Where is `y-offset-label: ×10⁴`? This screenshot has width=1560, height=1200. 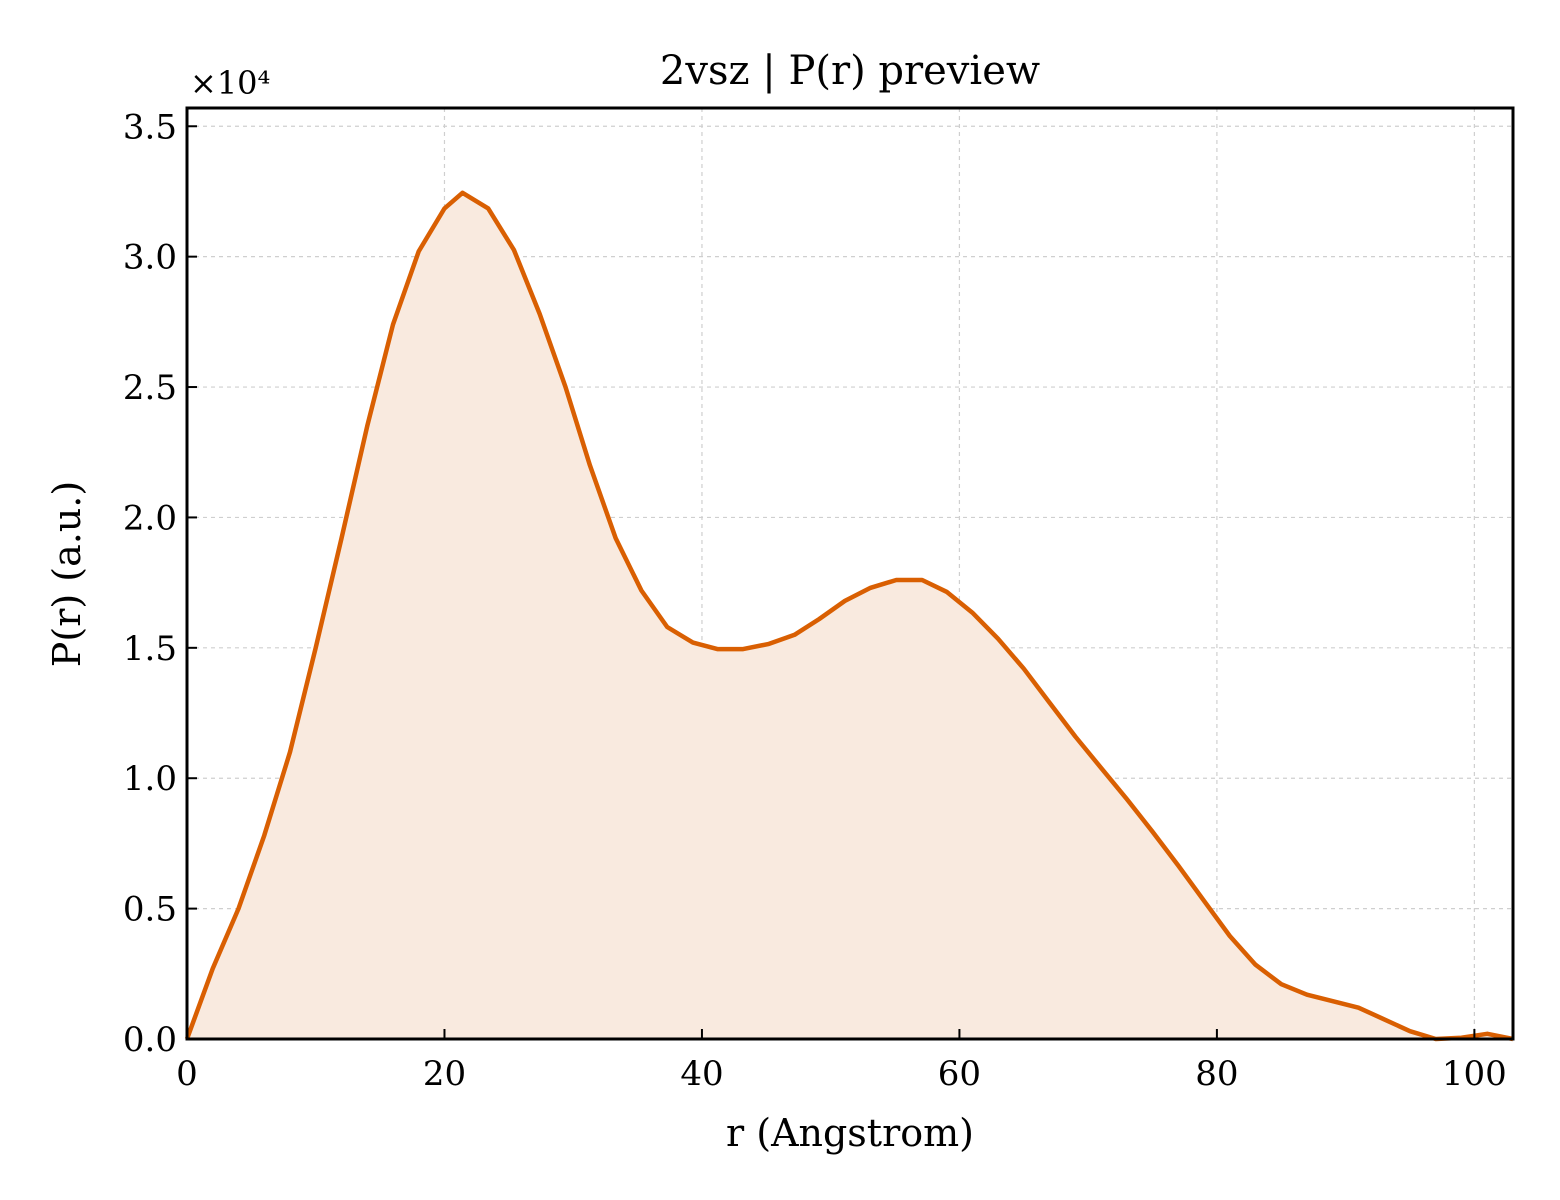 y-offset-label: ×10⁴ is located at coordinates (230, 83).